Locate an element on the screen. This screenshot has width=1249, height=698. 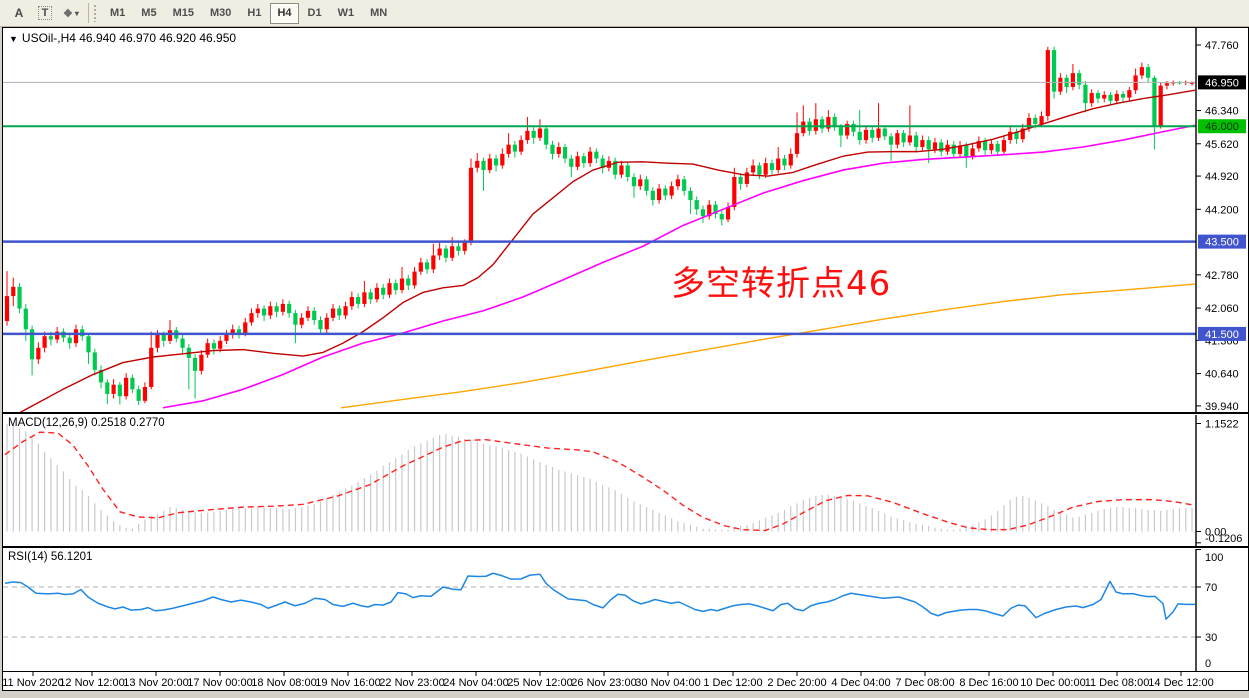
svg-text: 2 Dec 20:00 is located at coordinates (796, 683).